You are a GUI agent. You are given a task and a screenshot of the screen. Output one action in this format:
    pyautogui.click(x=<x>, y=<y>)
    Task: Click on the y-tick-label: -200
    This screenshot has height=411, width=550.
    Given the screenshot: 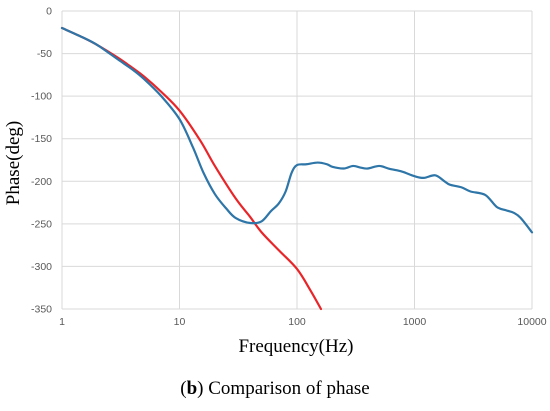 What is the action you would take?
    pyautogui.click(x=41, y=182)
    